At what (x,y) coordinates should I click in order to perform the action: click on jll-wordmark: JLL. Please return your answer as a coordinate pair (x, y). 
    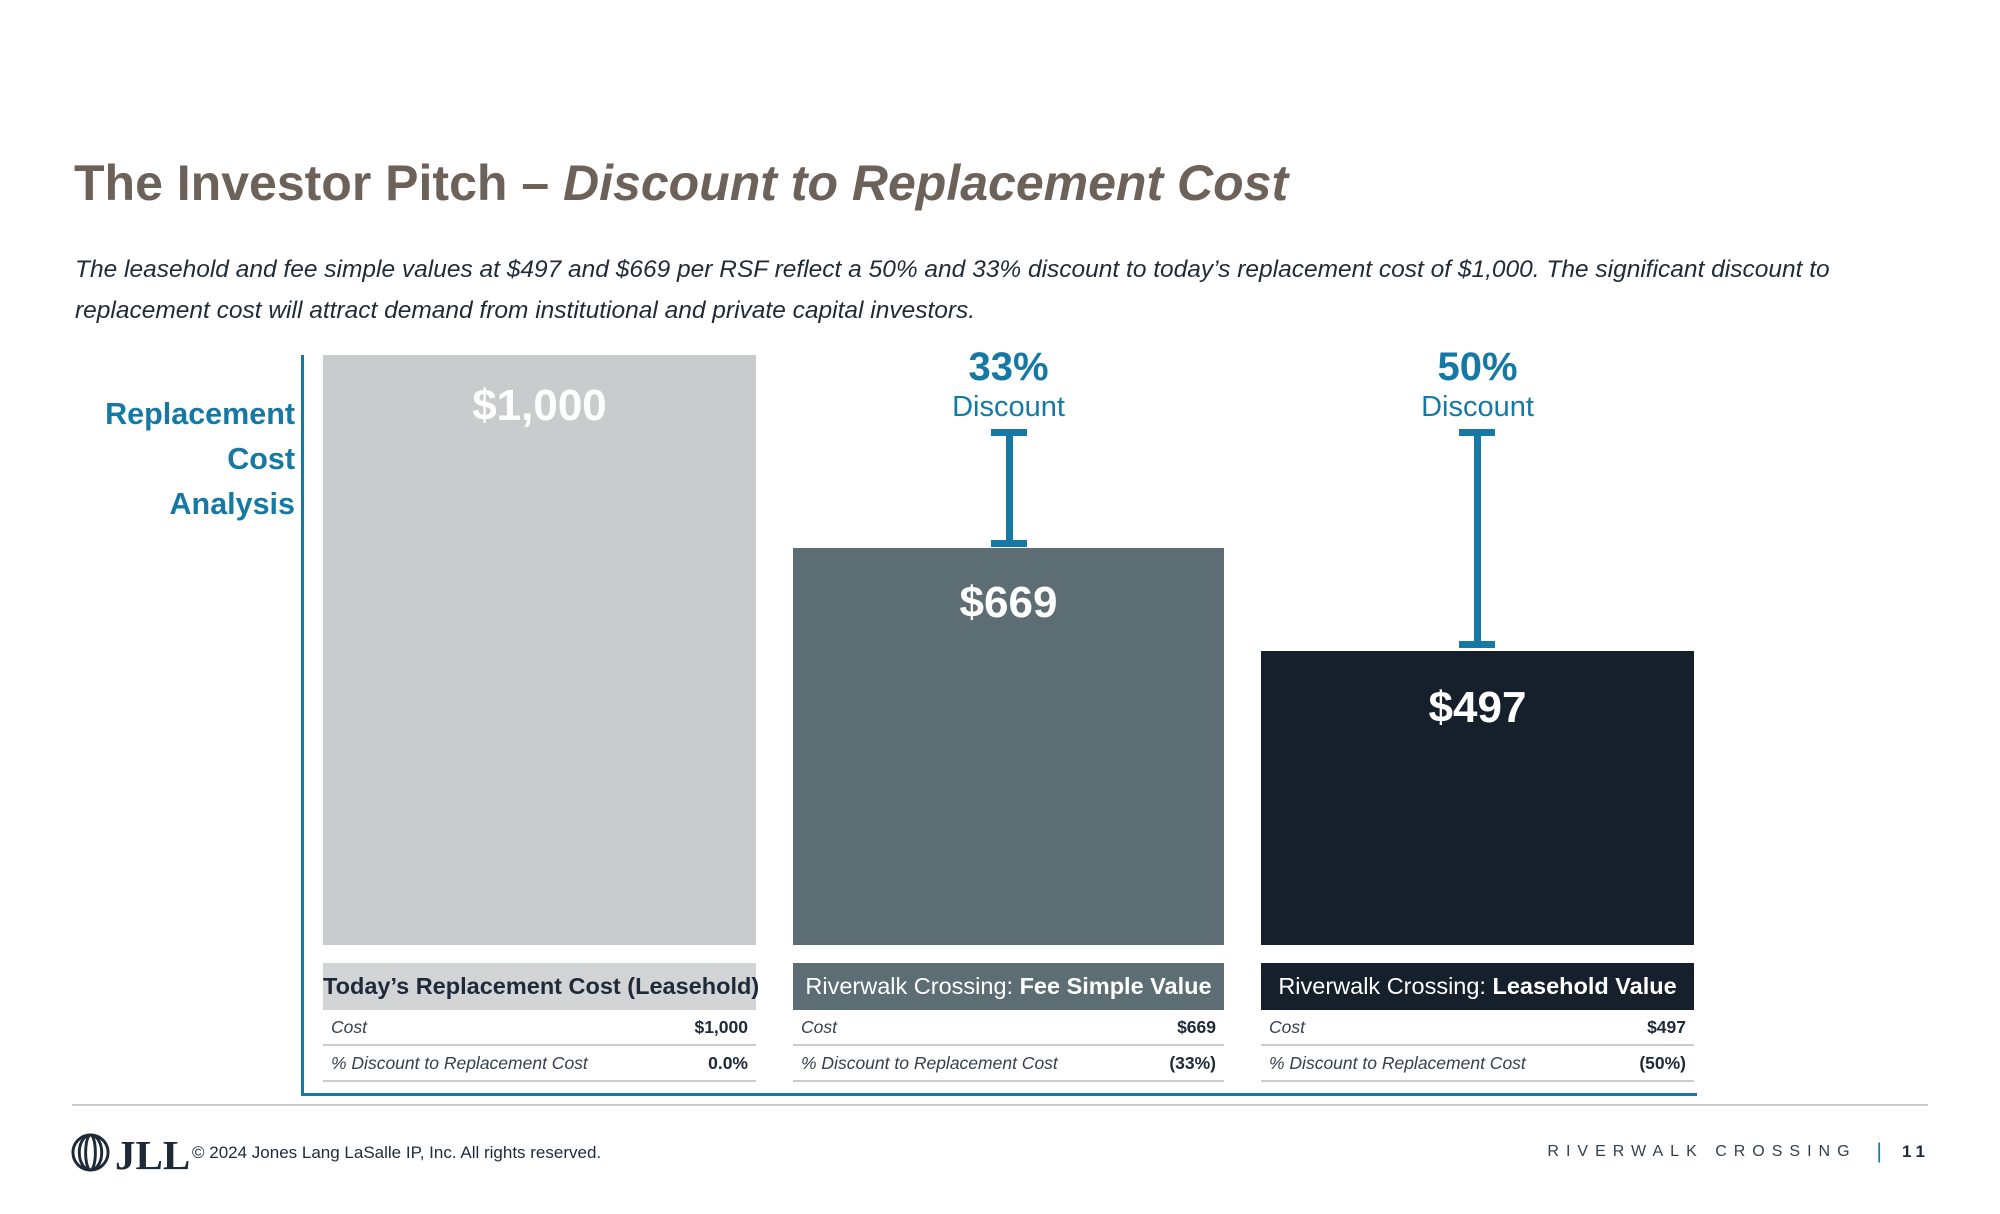
    Looking at the image, I should click on (153, 1155).